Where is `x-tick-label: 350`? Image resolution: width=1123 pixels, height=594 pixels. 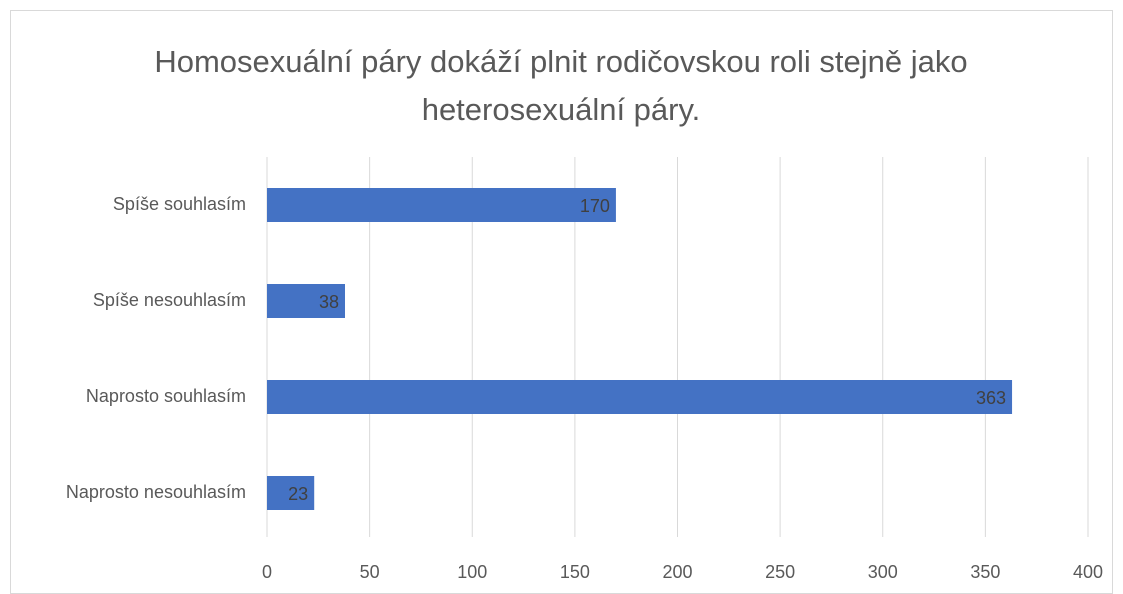 x-tick-label: 350 is located at coordinates (985, 572).